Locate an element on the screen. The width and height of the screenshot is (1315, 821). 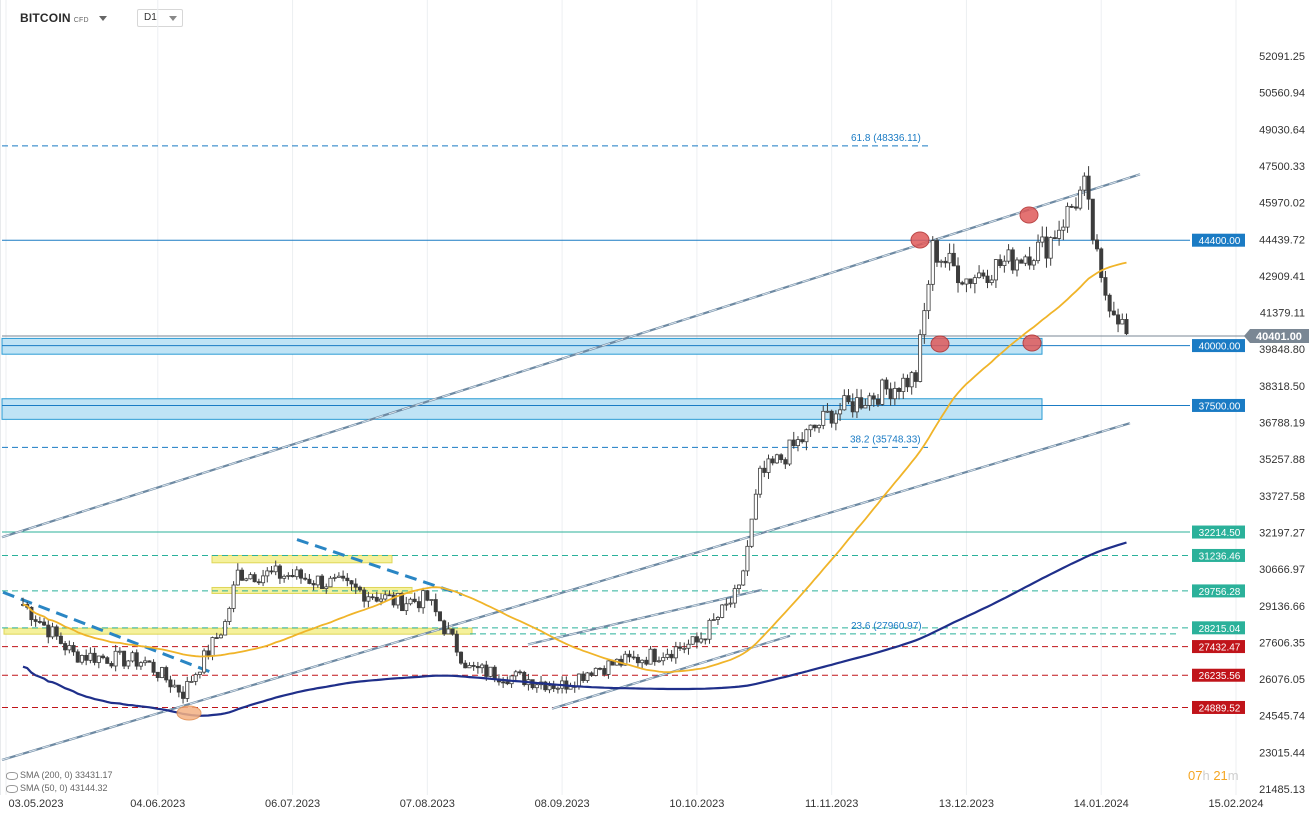
timeframe-value: D1 is located at coordinates (150, 17).